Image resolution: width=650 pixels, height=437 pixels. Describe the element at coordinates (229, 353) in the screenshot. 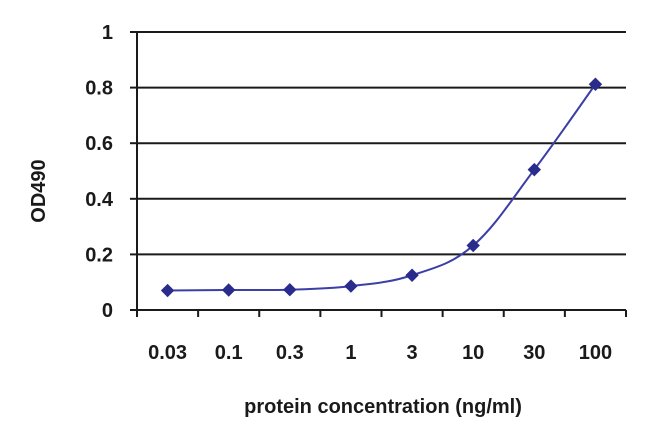

I see `x-tick-label: 0.1` at that location.